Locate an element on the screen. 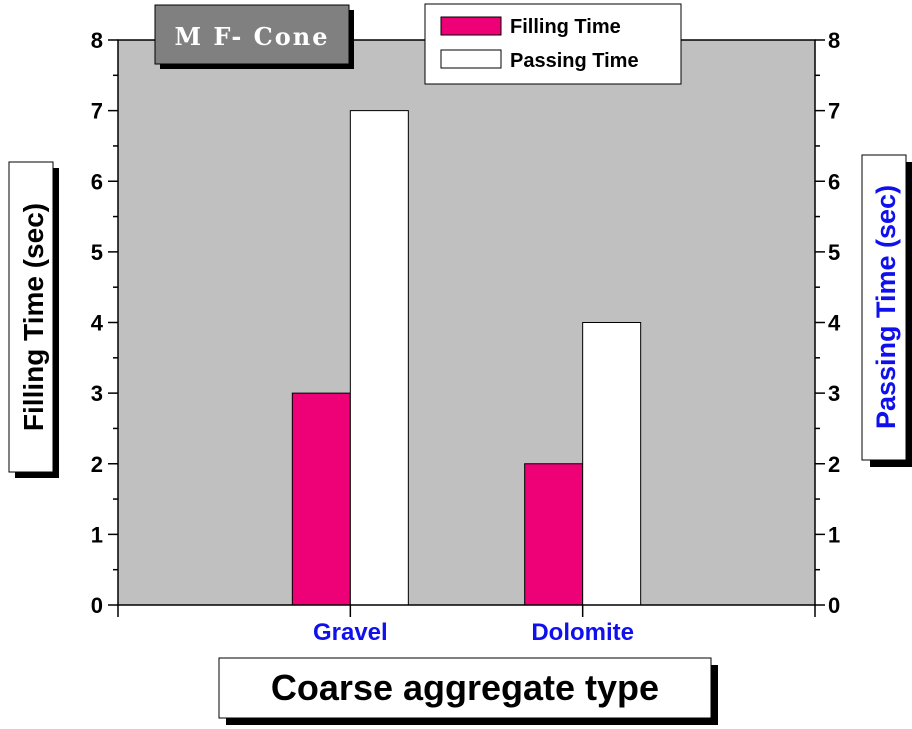 The height and width of the screenshot is (729, 912). y2-tick-label: 3 is located at coordinates (834, 393).